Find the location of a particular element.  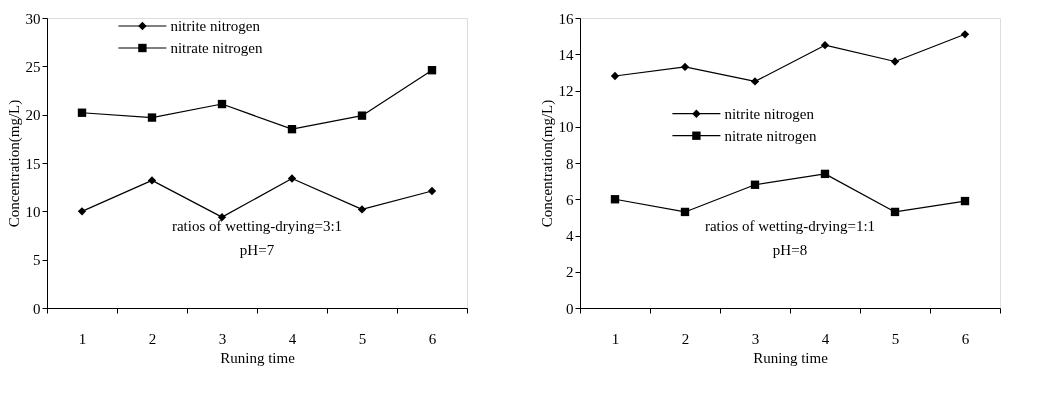

y-tick-label: 4 is located at coordinates (570, 236).